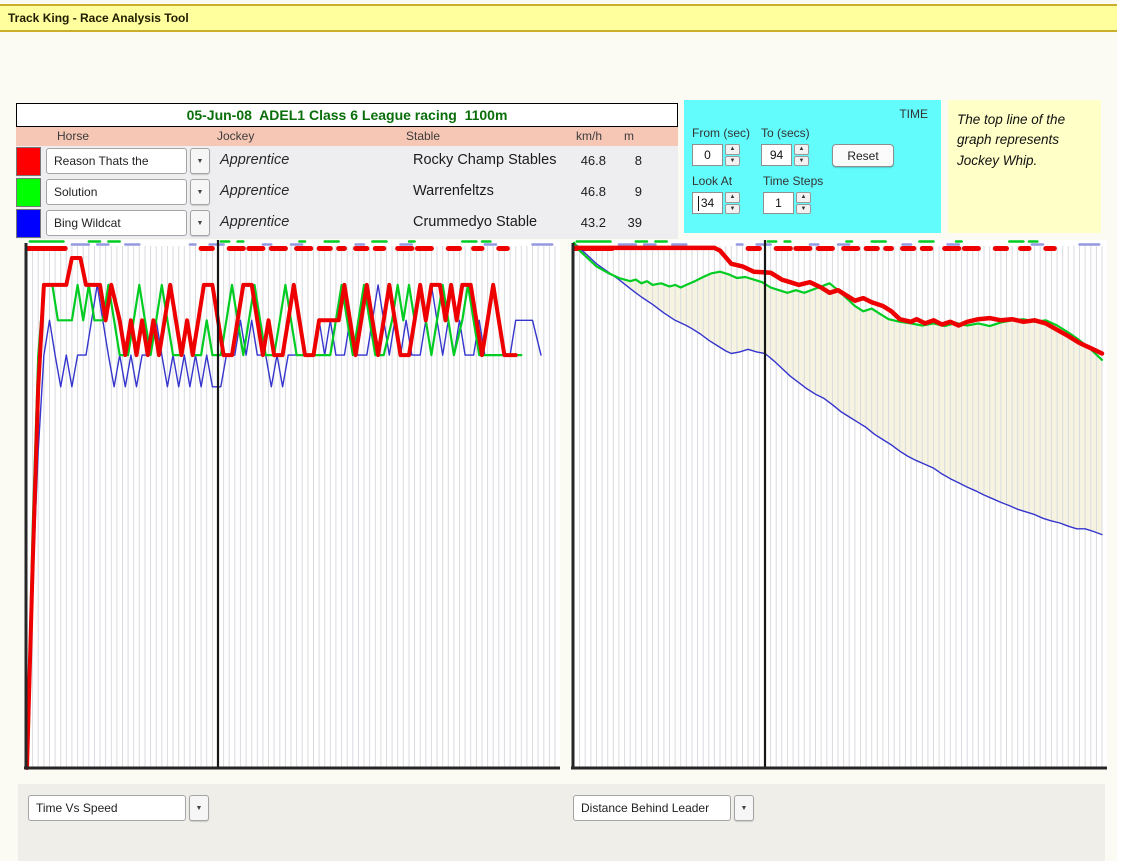 This screenshot has height=861, width=1125. I want to click on horse-select-1-button: ▼, so click(200, 161).